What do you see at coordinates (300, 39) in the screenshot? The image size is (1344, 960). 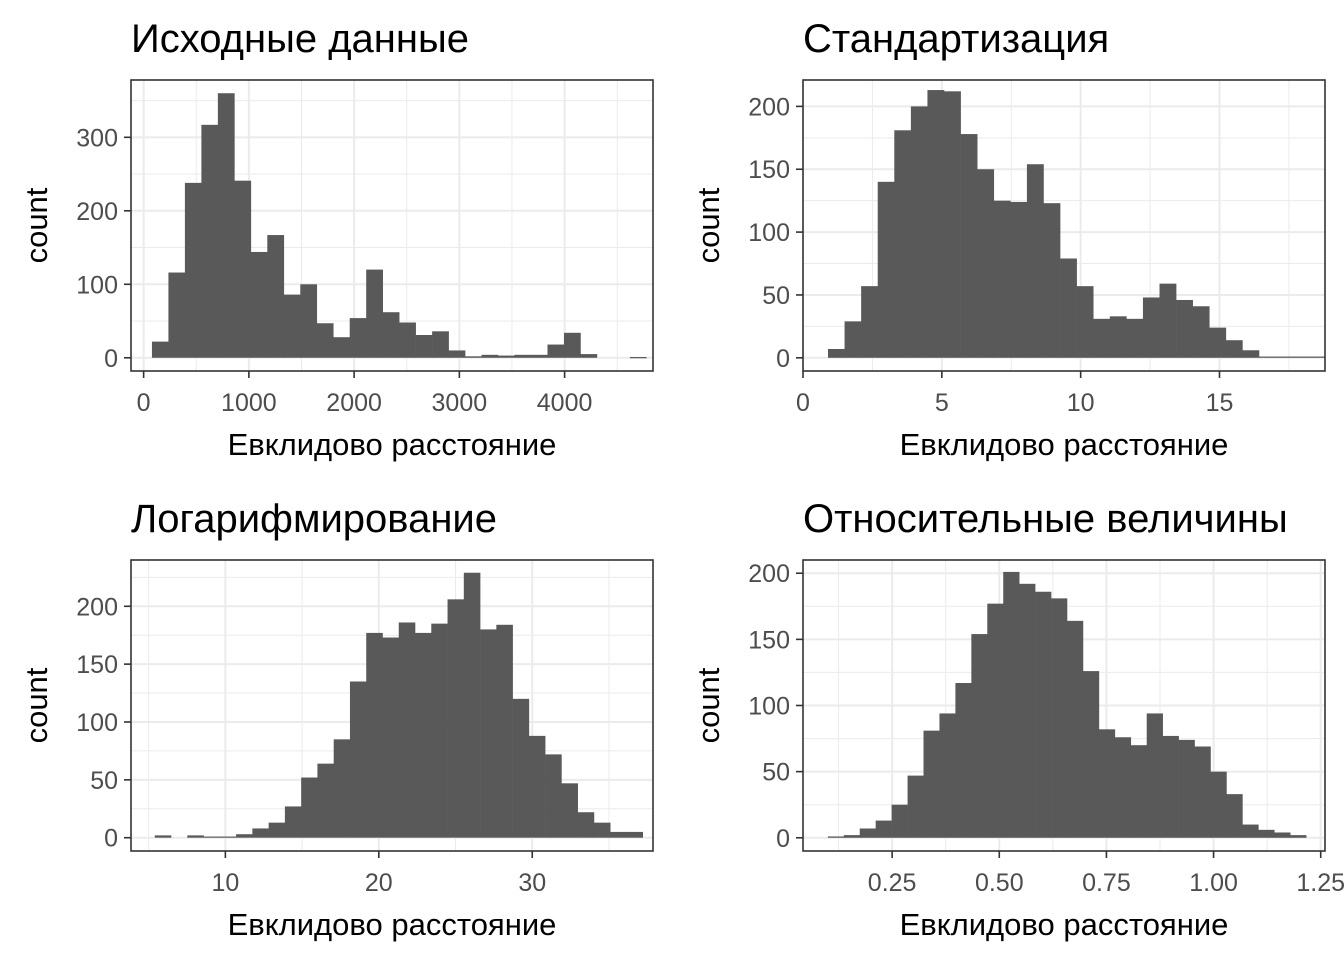 I see `chart-title: Исходные данные` at bounding box center [300, 39].